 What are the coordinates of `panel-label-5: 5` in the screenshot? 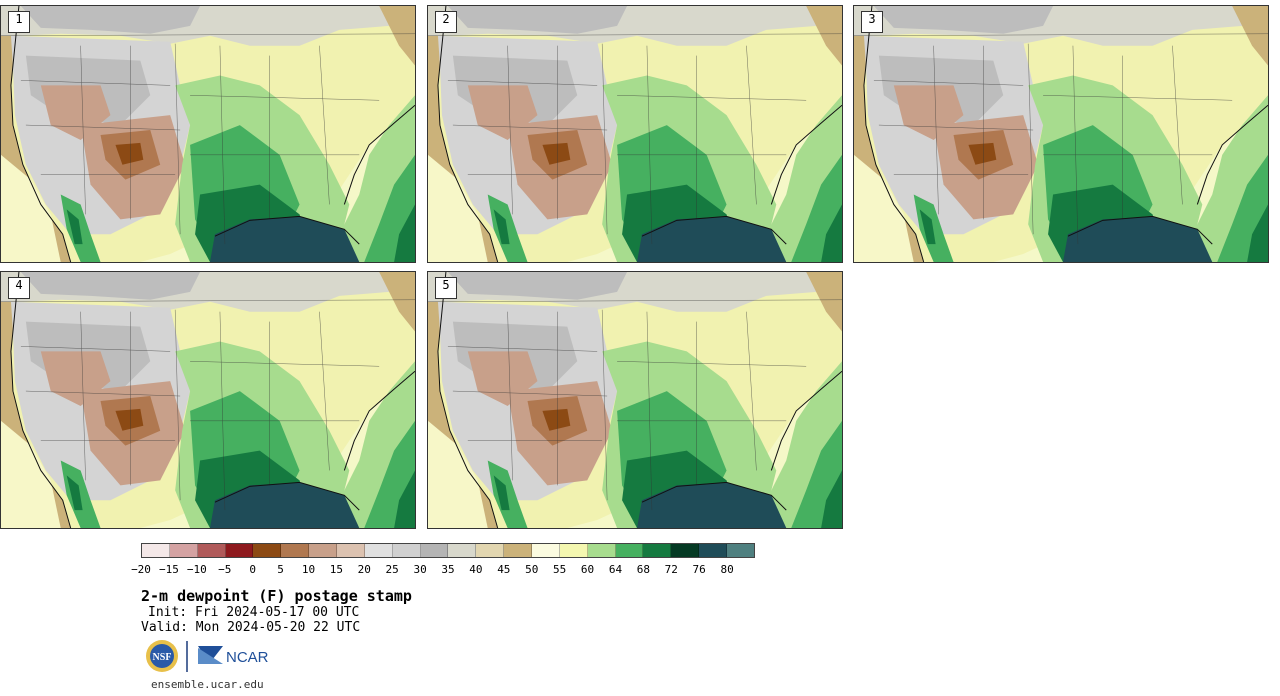 It's located at (446, 288).